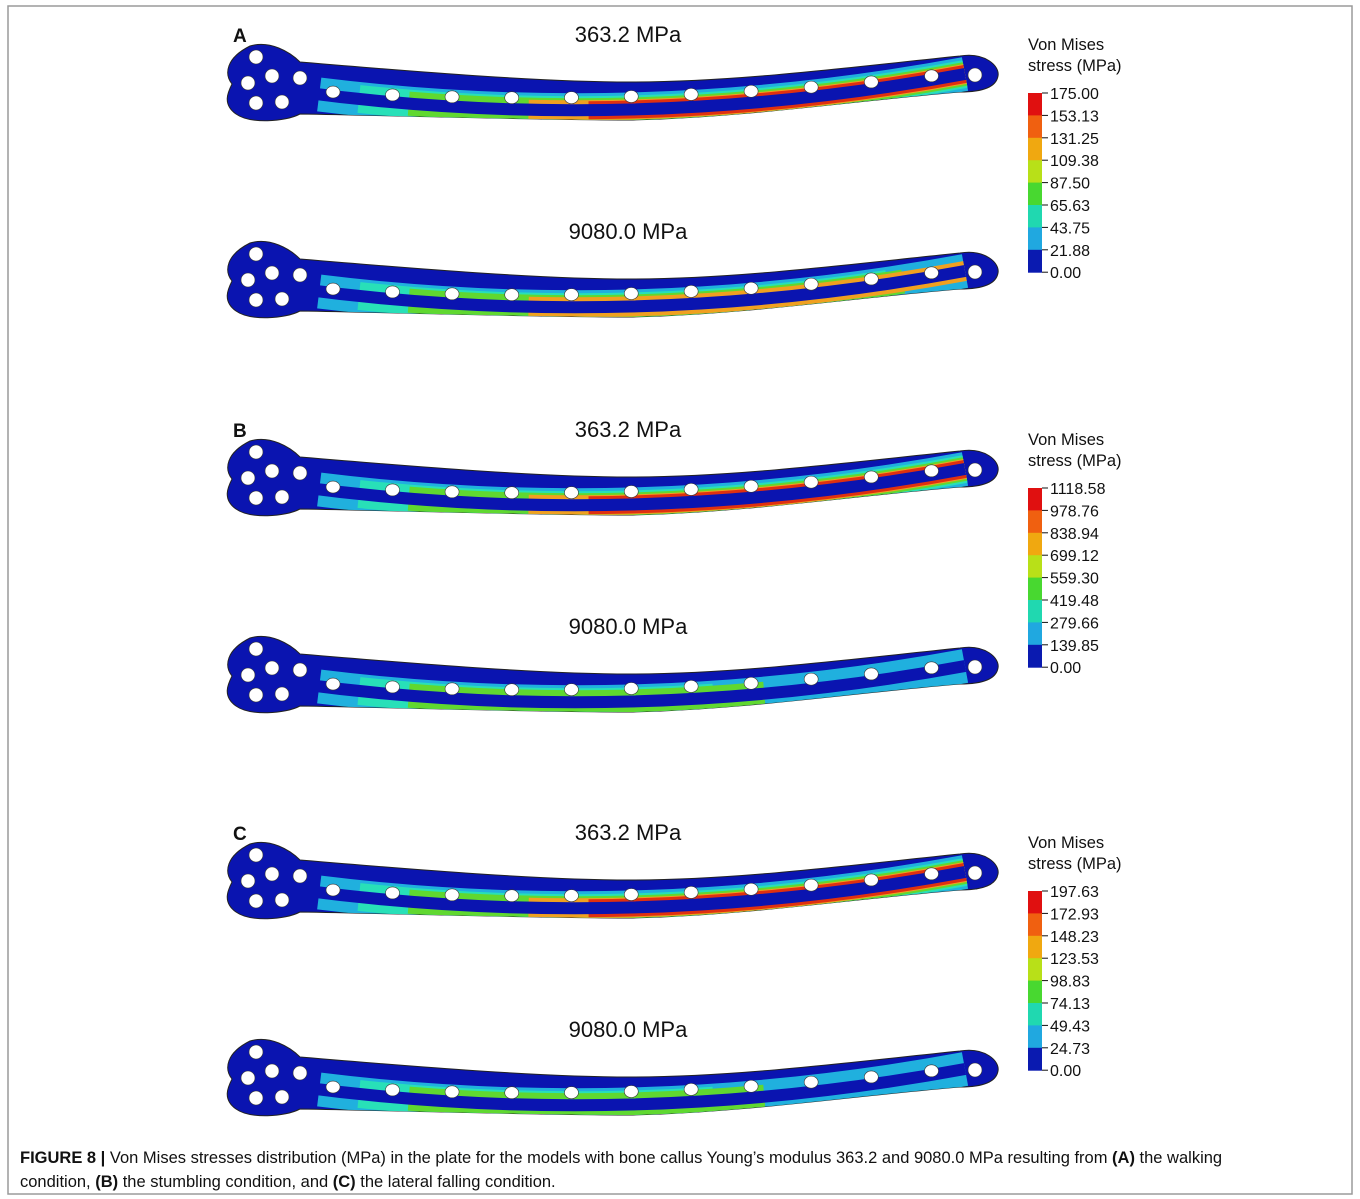  What do you see at coordinates (1074, 892) in the screenshot?
I see `colorbar-label: 197.63` at bounding box center [1074, 892].